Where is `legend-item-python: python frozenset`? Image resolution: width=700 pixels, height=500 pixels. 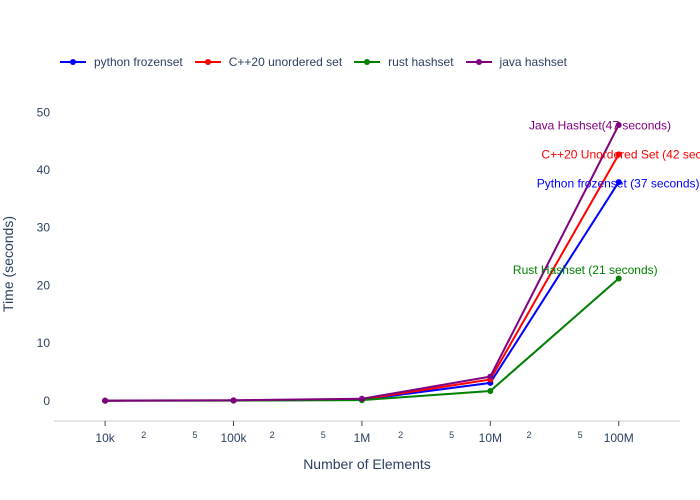
legend-item-python: python frozenset is located at coordinates (120, 62).